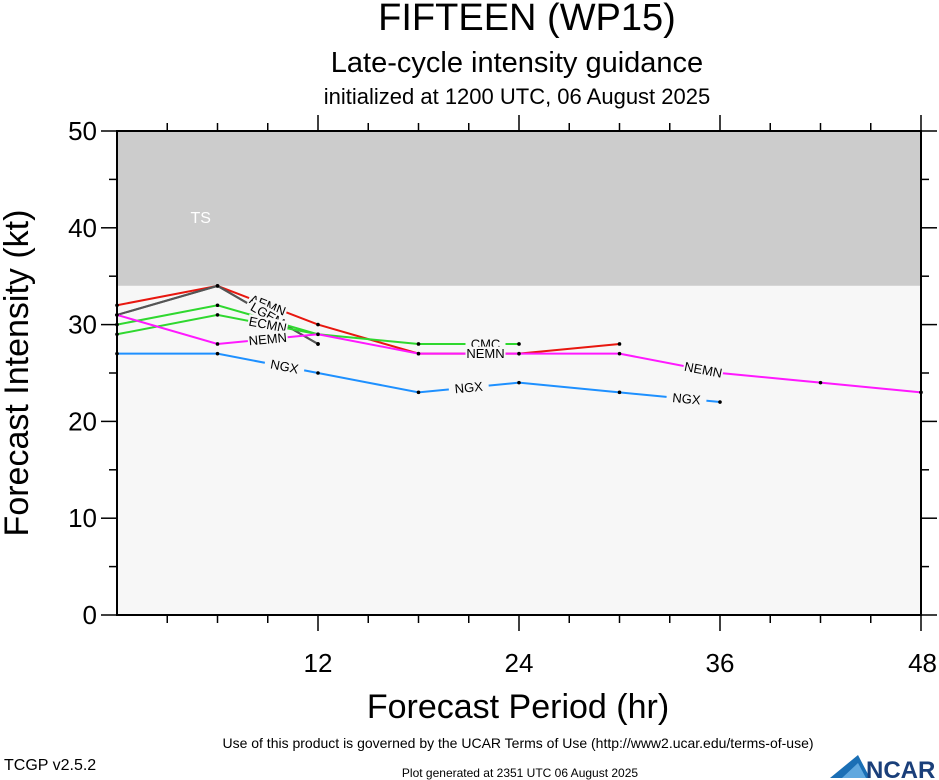  What do you see at coordinates (82, 228) in the screenshot?
I see `y-tick-label: 40` at bounding box center [82, 228].